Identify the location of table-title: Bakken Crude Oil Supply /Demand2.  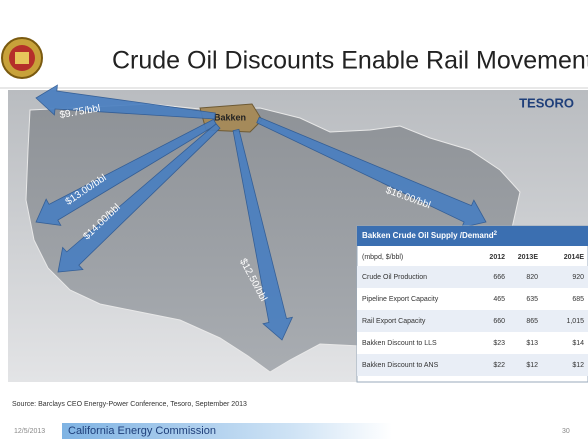
(430, 236).